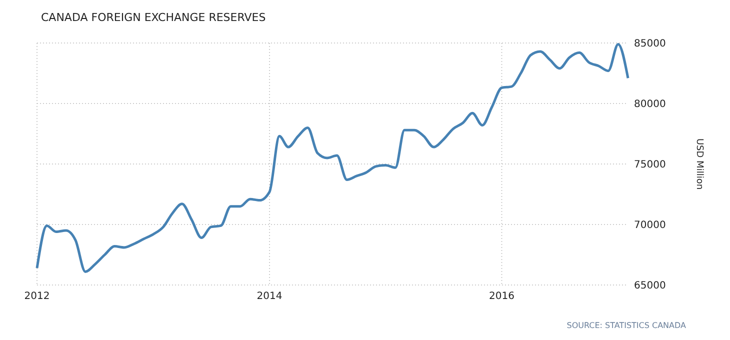  What do you see at coordinates (650, 225) in the screenshot?
I see `y-tick-label: 70000` at bounding box center [650, 225].